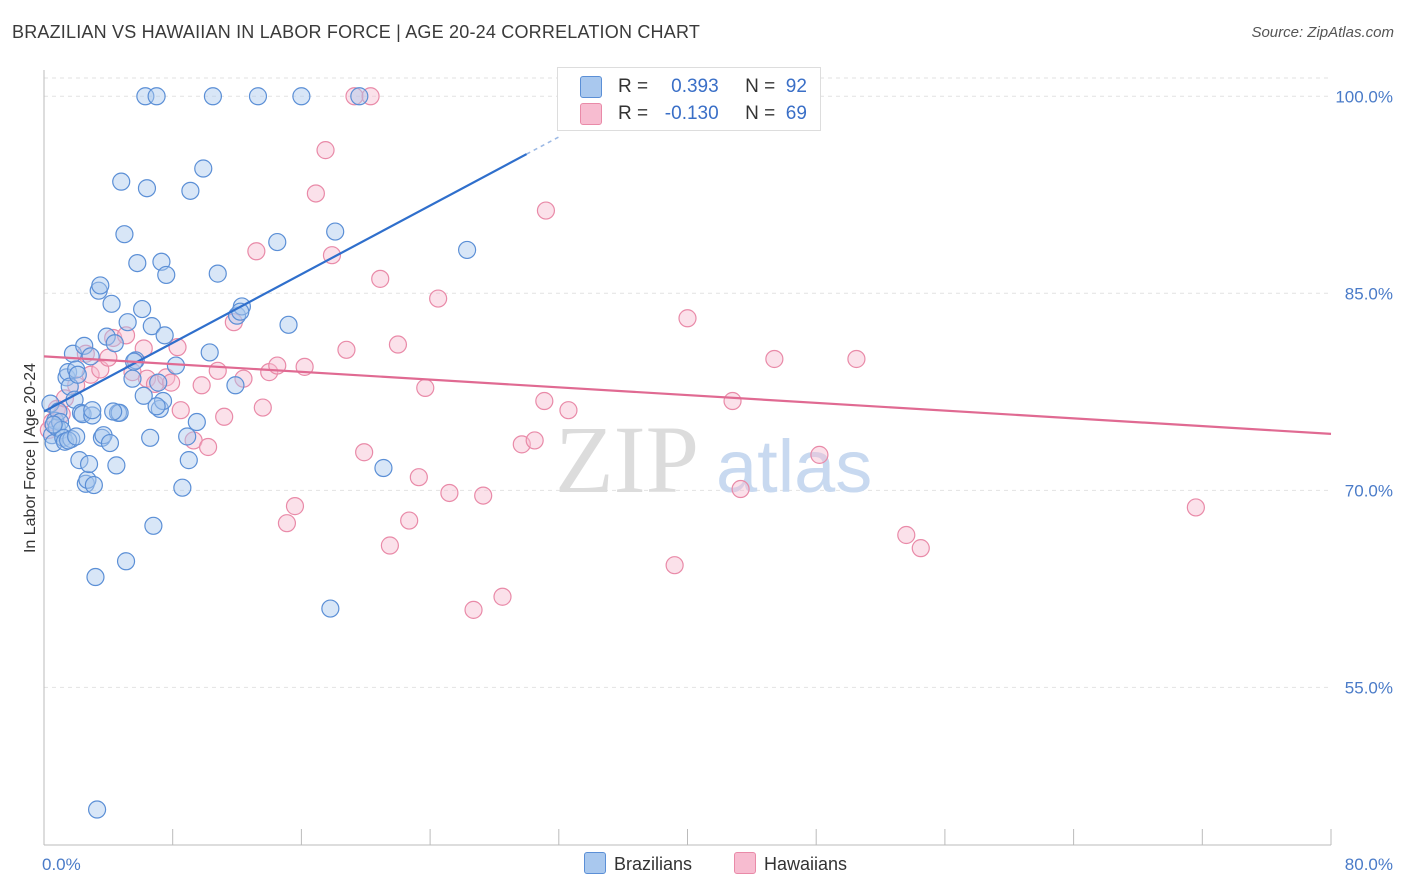  What do you see at coordinates (61, 864) in the screenshot?
I see `x-tick-label-0: 0.0%` at bounding box center [61, 864].